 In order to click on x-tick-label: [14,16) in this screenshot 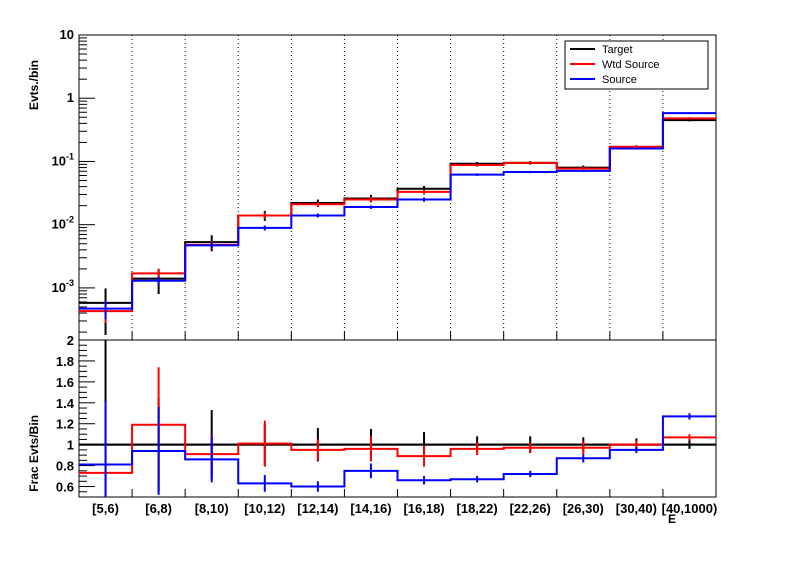, I will do `click(370, 508)`.